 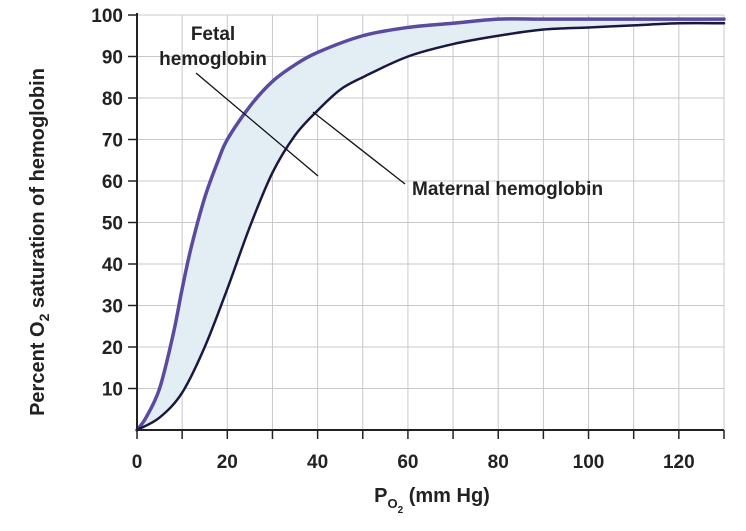 I want to click on x-tick-label: 80, so click(x=498, y=462).